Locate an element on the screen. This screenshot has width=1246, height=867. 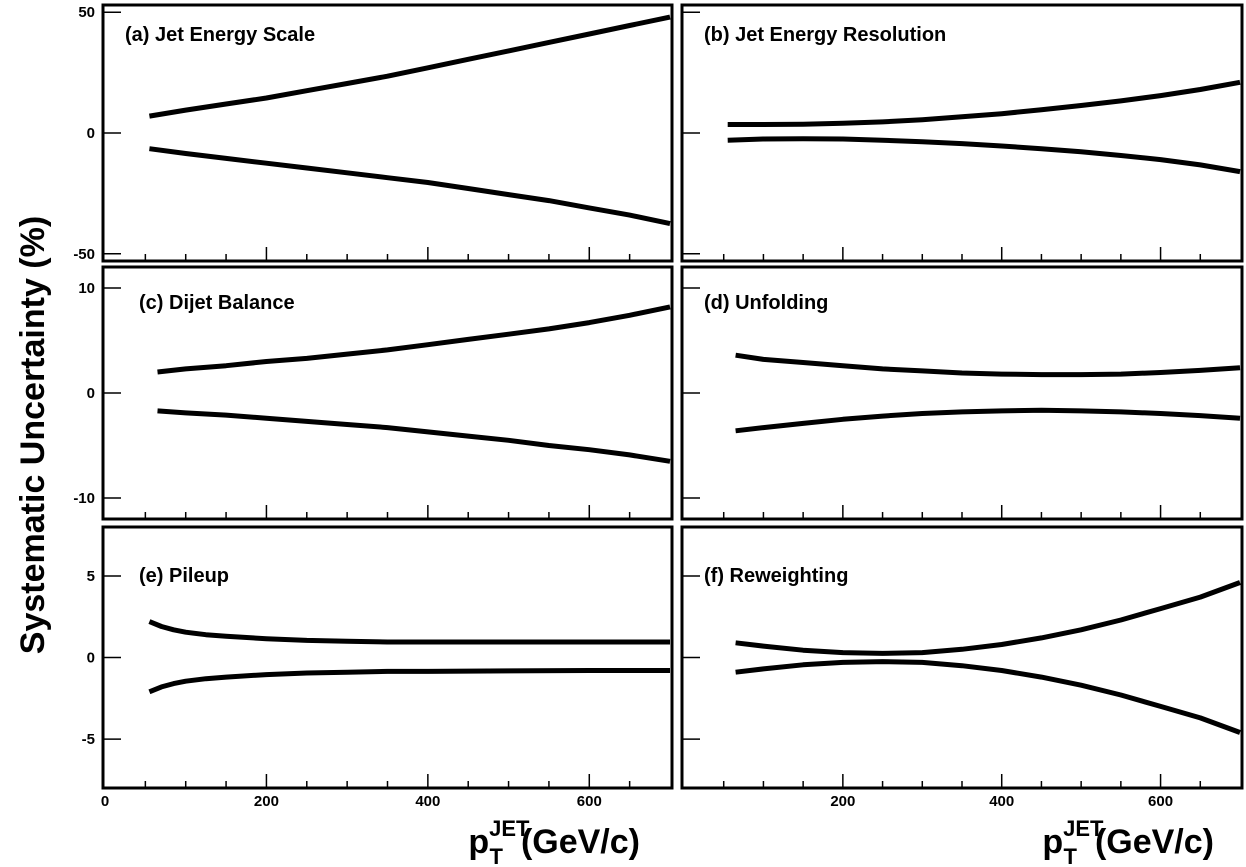
y-tick-label: -50 is located at coordinates (84, 254).